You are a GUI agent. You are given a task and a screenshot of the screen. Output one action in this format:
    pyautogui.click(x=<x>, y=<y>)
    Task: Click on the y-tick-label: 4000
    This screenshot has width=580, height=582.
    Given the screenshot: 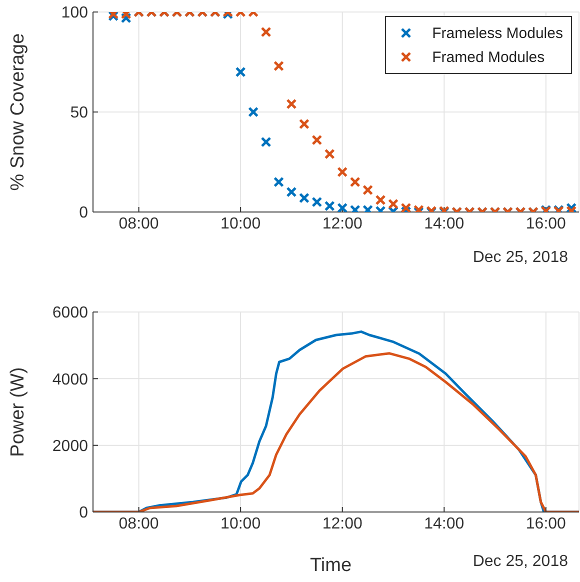 What is the action you would take?
    pyautogui.click(x=70, y=379)
    